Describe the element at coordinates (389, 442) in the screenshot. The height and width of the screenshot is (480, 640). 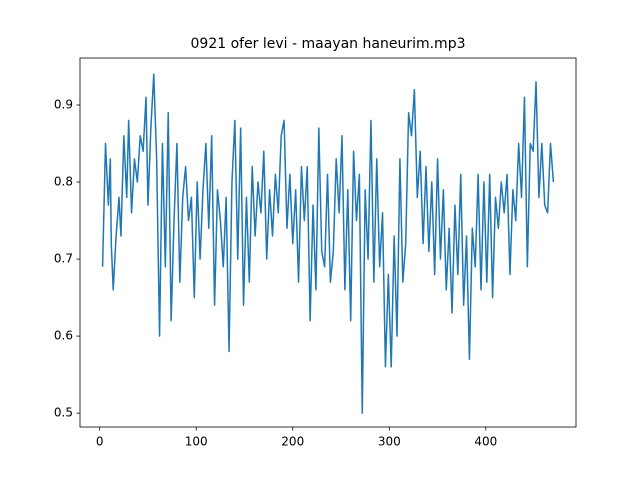
I see `x-tick-label: 300` at that location.